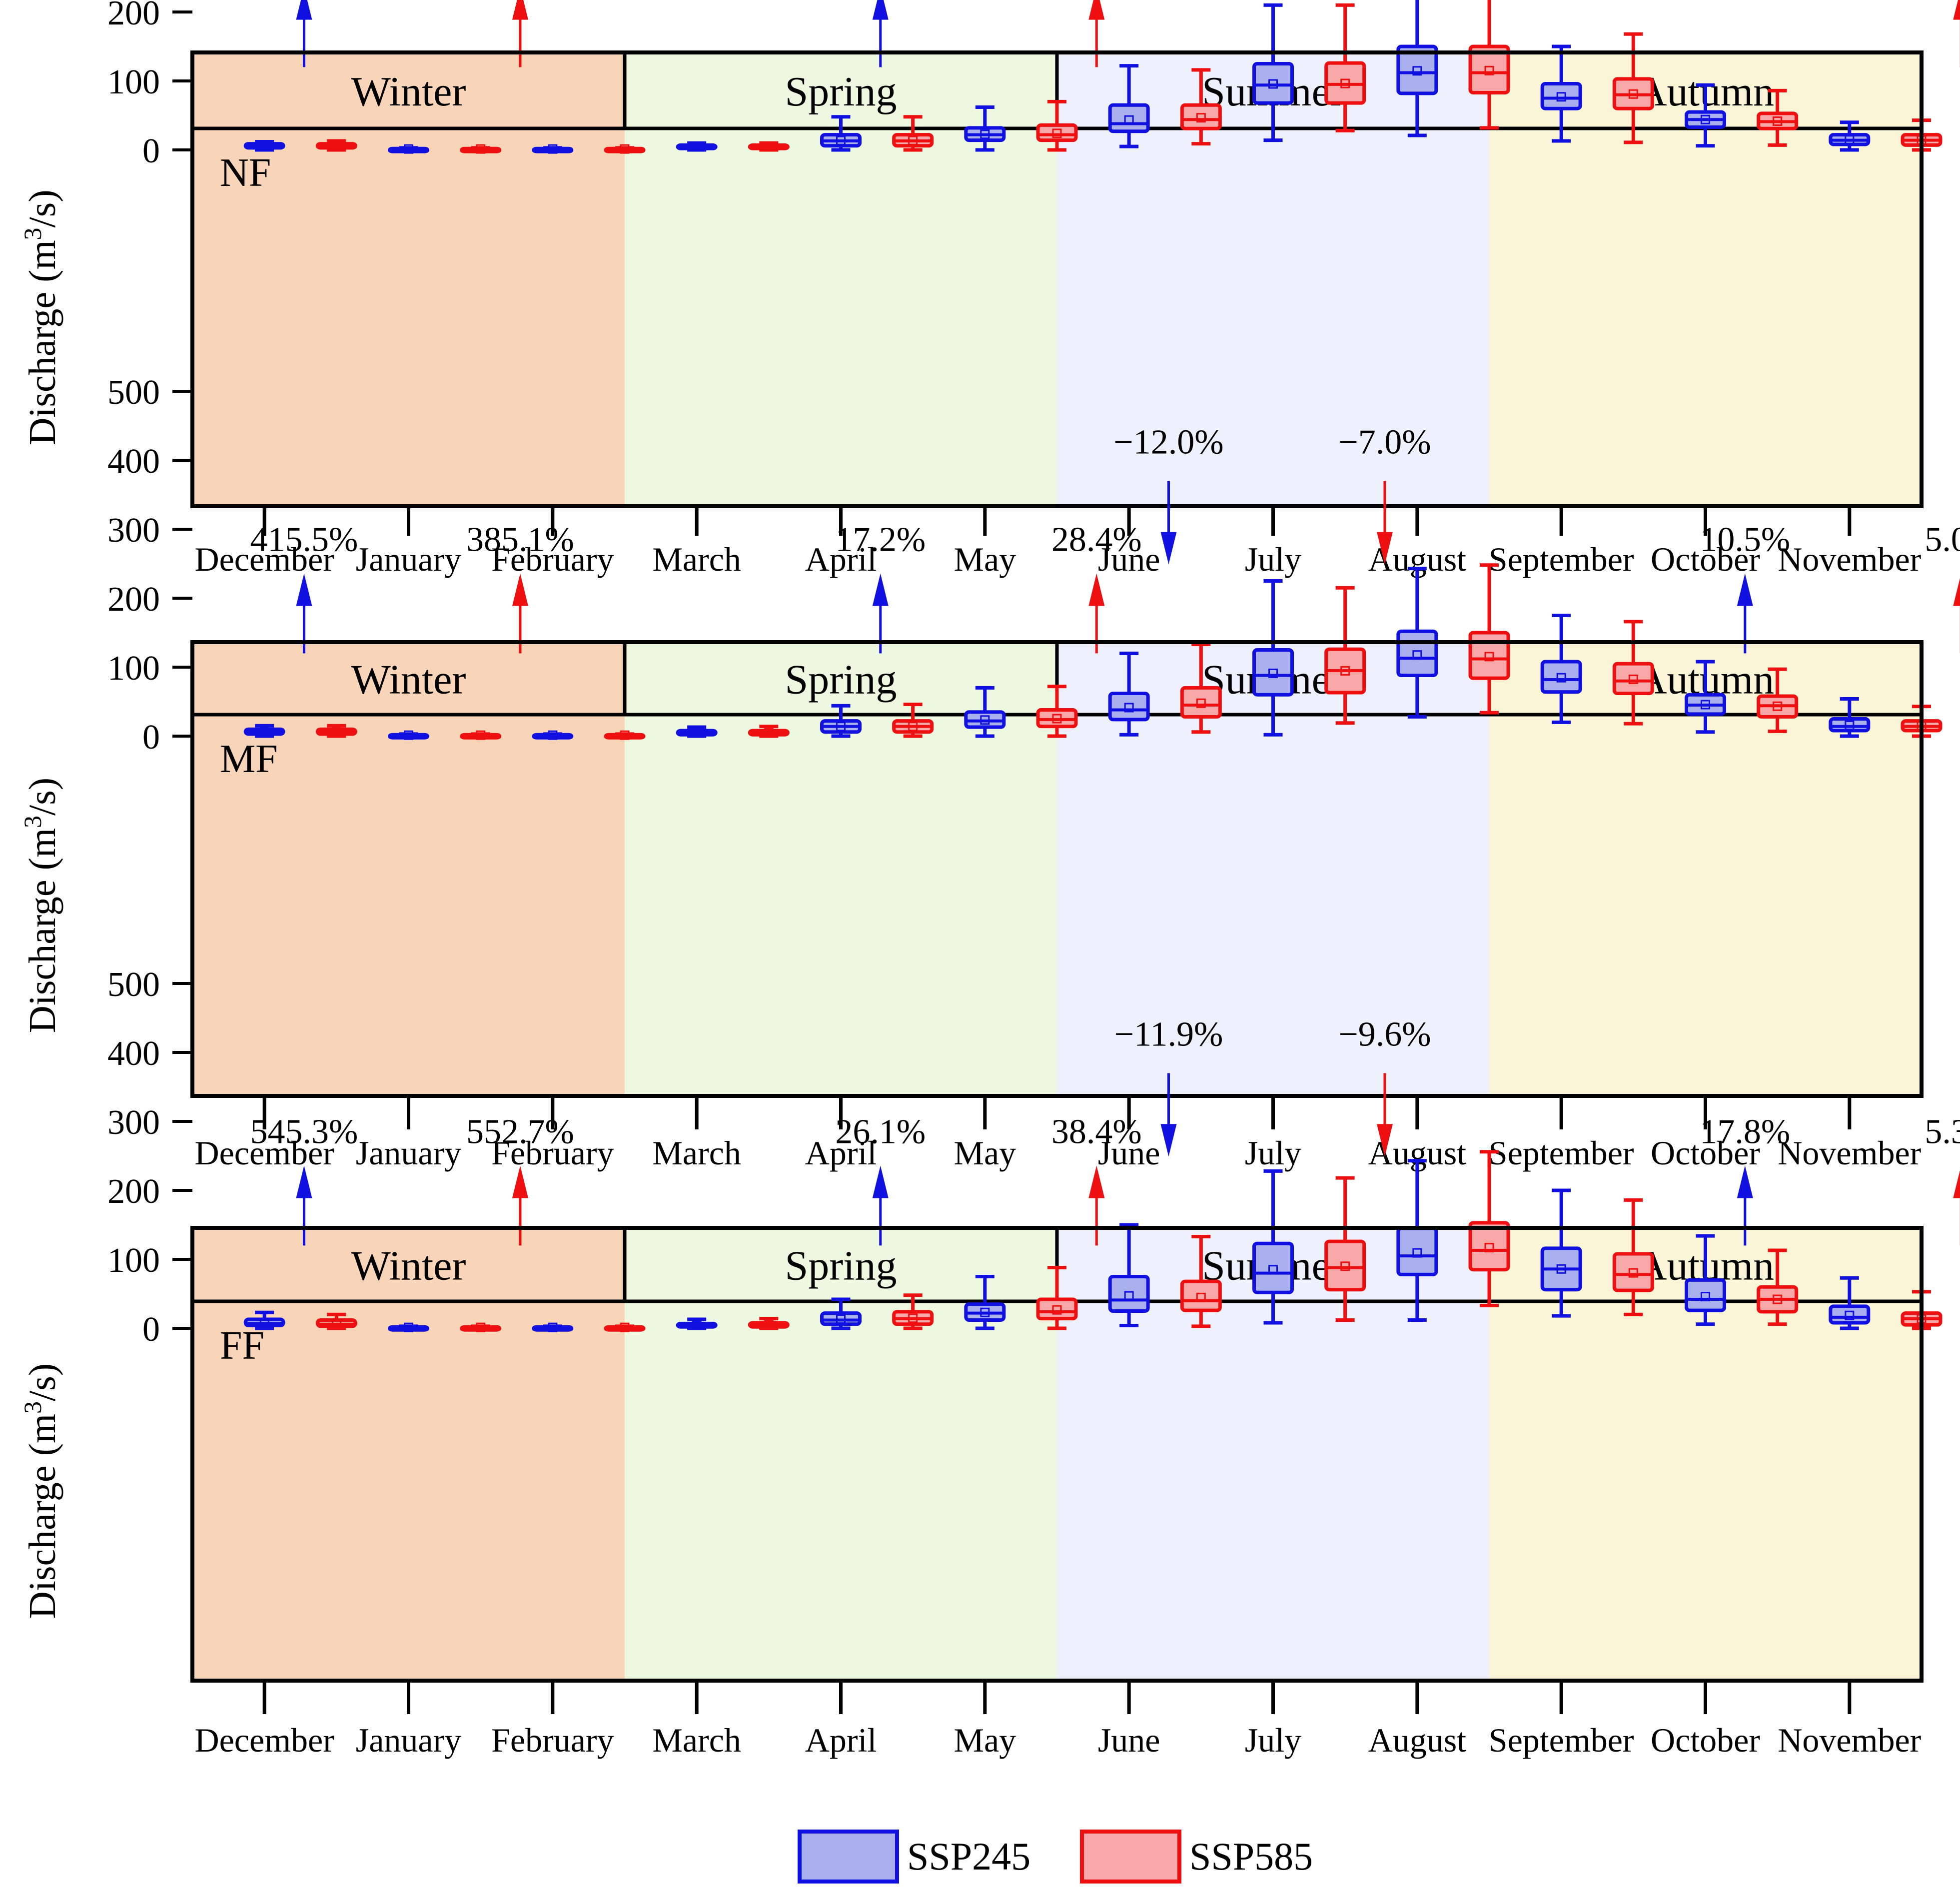 Image resolution: width=1960 pixels, height=1900 pixels. I want to click on change-annotation: 415.5%, so click(304, 587).